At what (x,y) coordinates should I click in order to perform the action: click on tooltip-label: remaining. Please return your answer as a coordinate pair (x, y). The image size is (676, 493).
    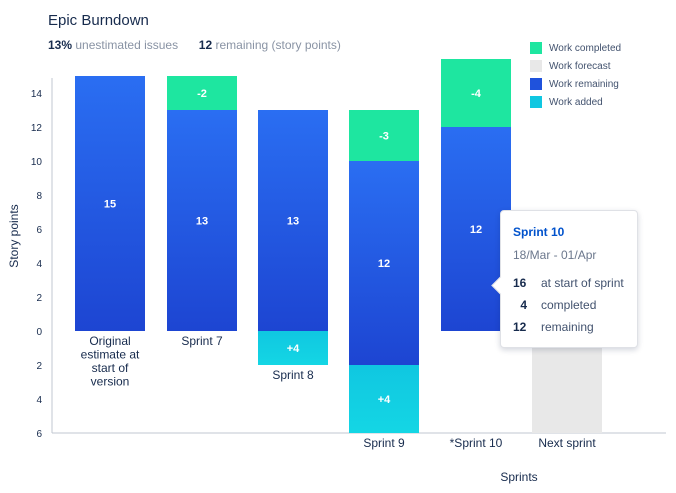
    Looking at the image, I should click on (567, 327).